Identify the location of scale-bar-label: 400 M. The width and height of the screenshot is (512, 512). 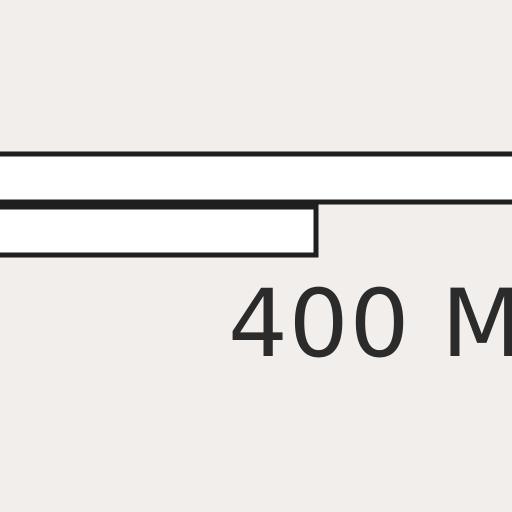
(370, 324).